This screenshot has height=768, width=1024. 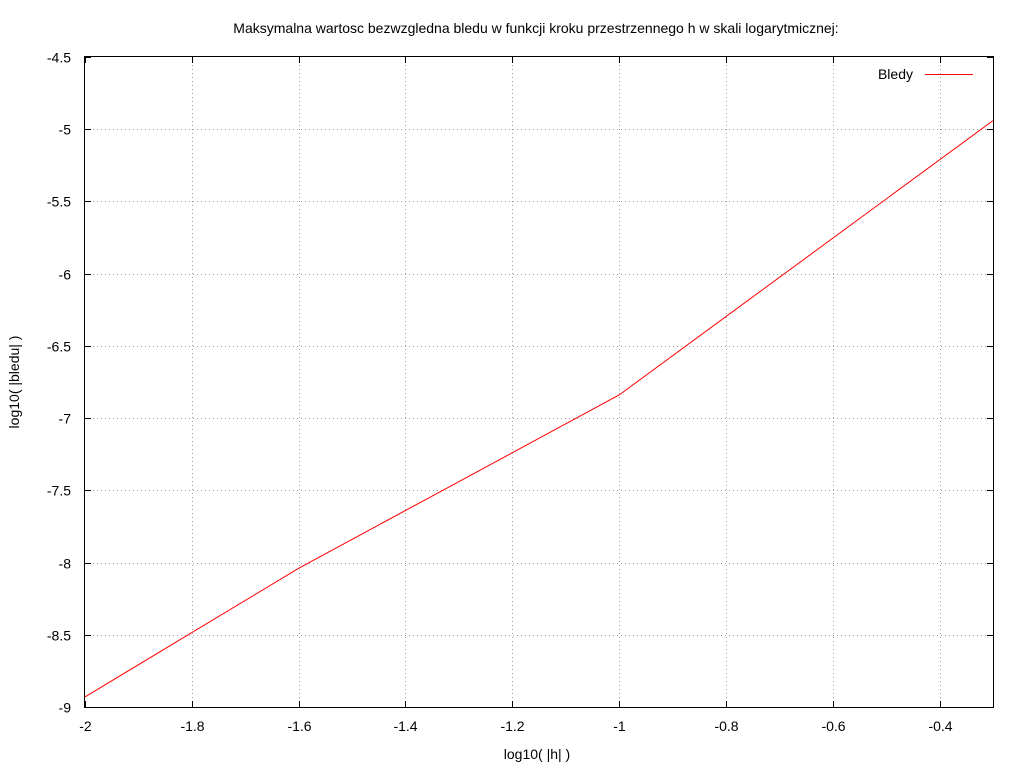 What do you see at coordinates (59, 491) in the screenshot?
I see `y-tick-label: -7.5` at bounding box center [59, 491].